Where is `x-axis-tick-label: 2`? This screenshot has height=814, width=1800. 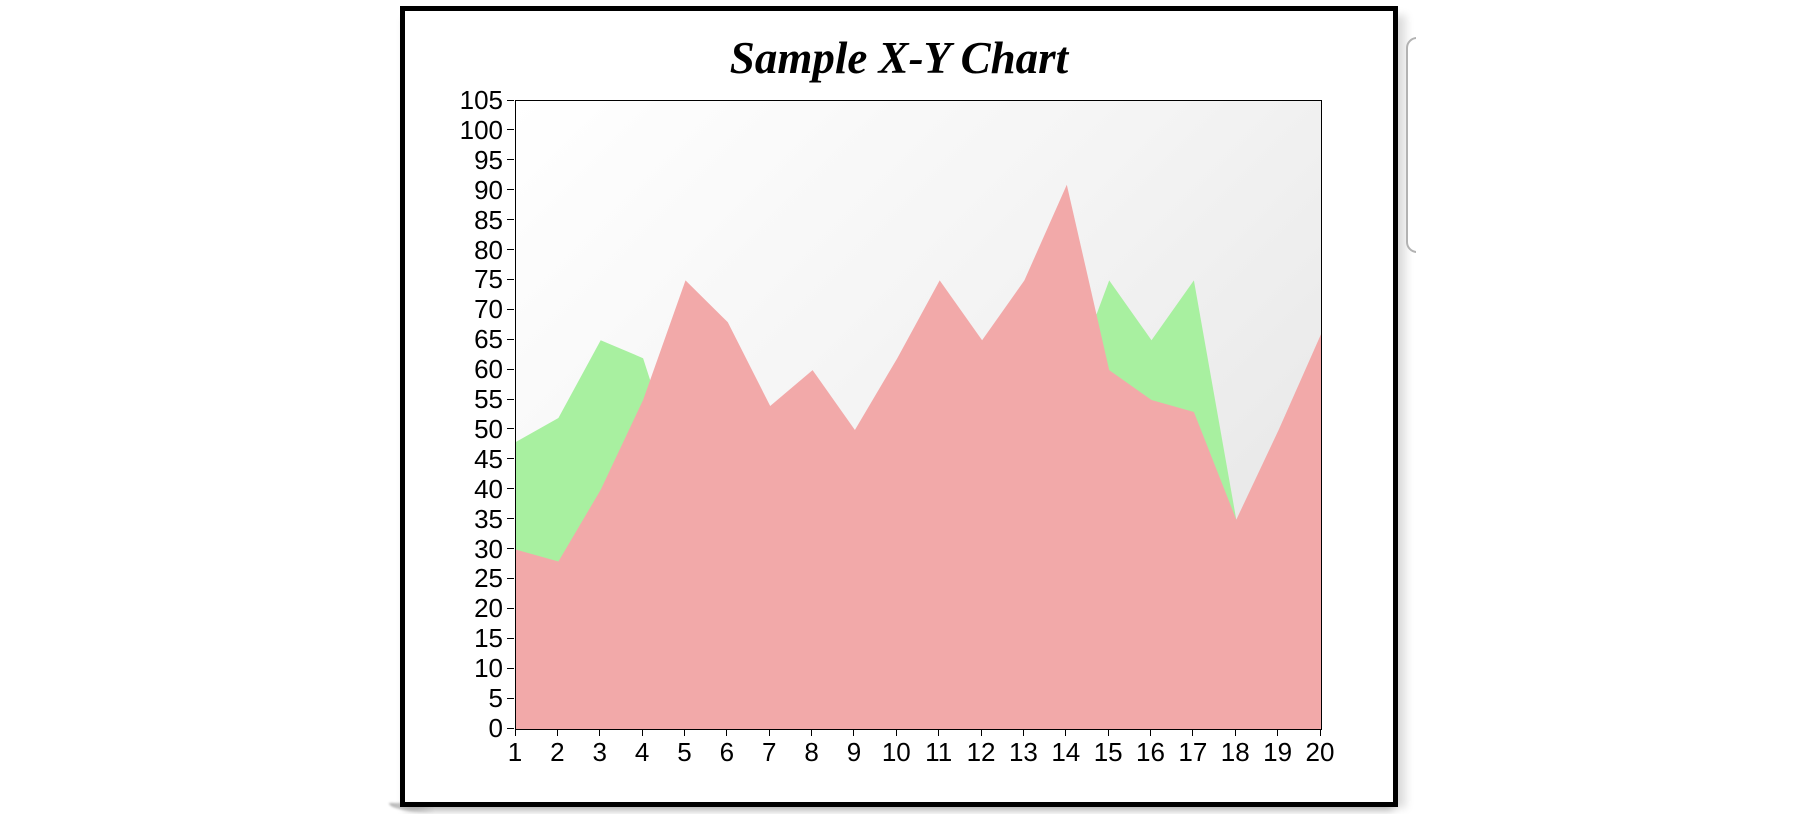
x-axis-tick-label: 2 is located at coordinates (557, 752).